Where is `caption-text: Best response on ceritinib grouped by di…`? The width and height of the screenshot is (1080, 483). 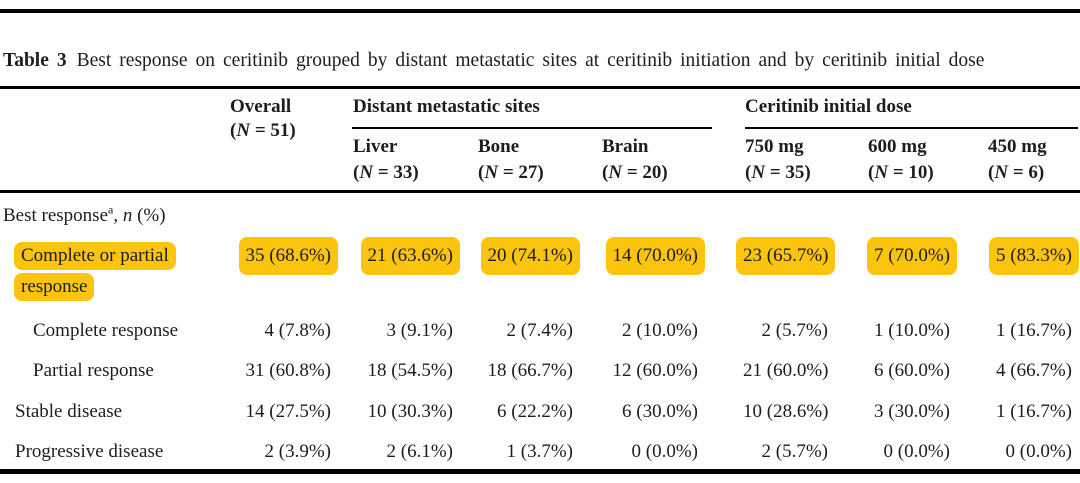
caption-text: Best response on ceritinib grouped by di… is located at coordinates (530, 60).